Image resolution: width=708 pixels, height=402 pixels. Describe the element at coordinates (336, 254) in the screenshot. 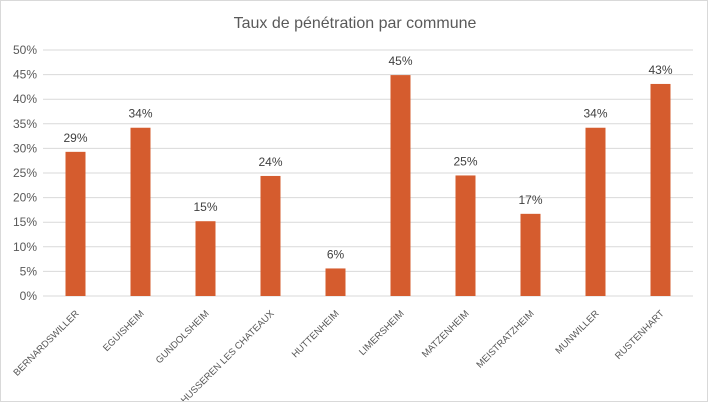

I see `data-label: 6%` at that location.